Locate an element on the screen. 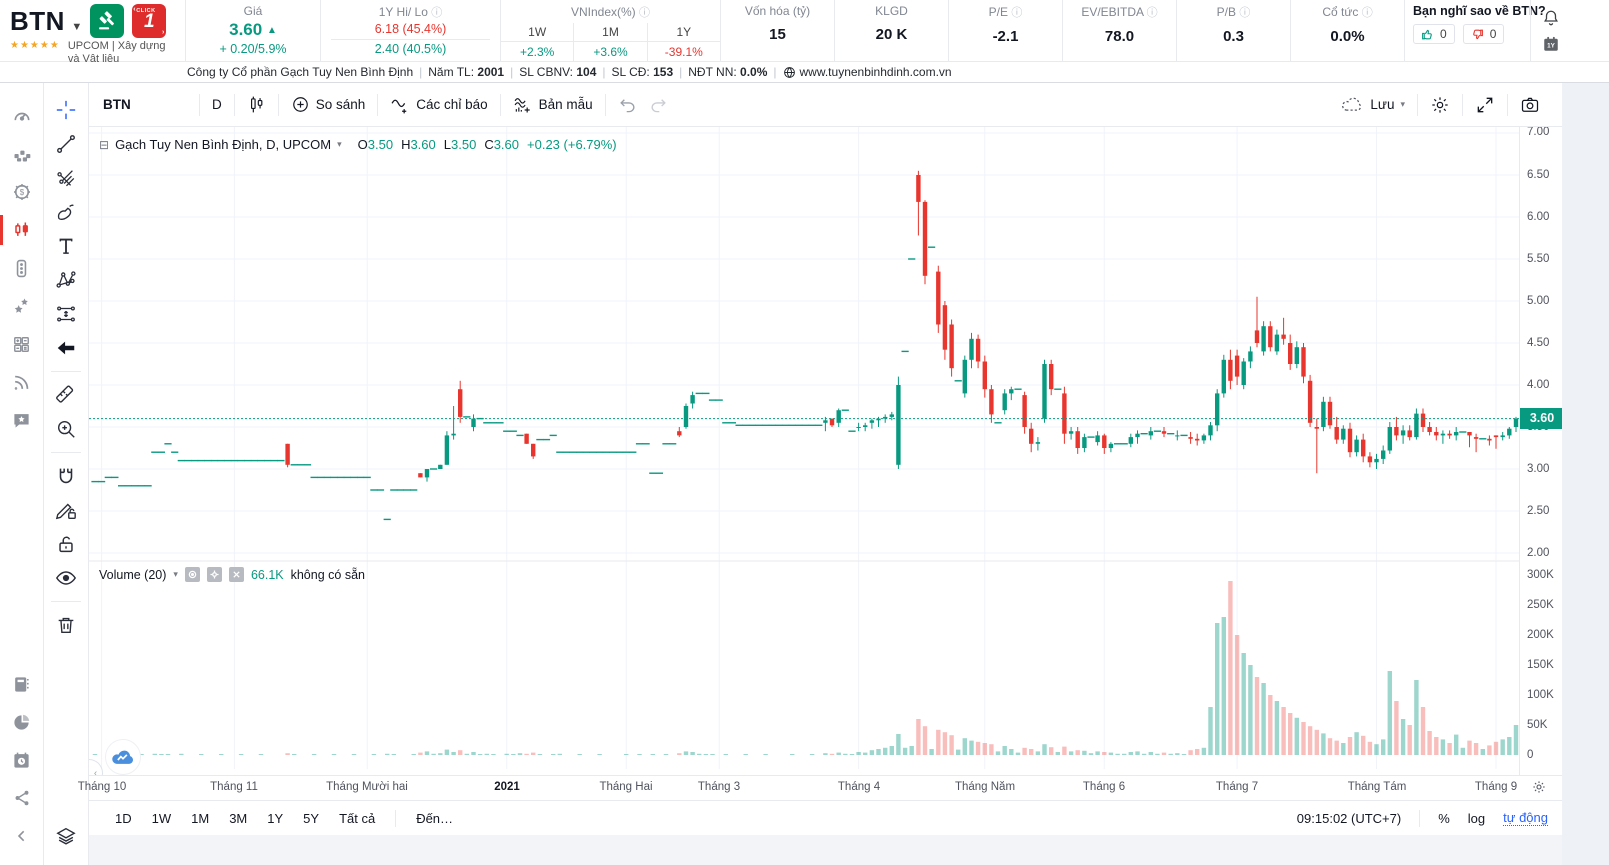 The width and height of the screenshot is (1609, 865). tool-brush is located at coordinates (66, 212).